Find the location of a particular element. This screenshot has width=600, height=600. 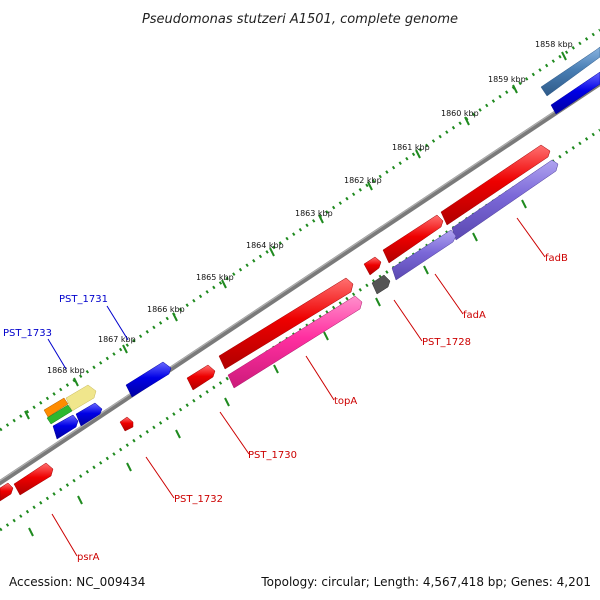

gene-label-pst1730: PST_1730 is located at coordinates (272, 455).